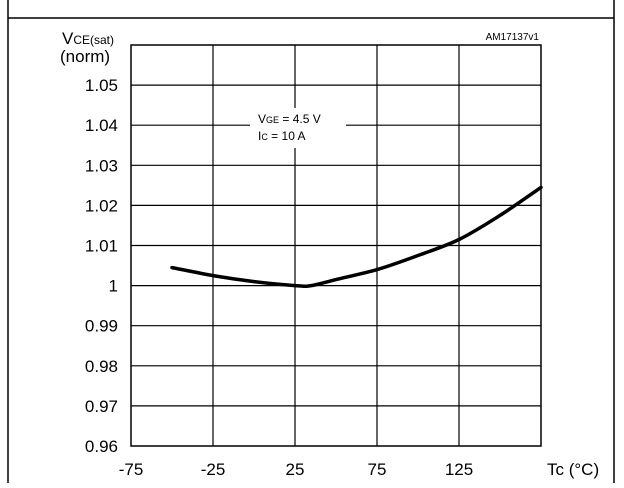 The width and height of the screenshot is (624, 488). I want to click on x-tick-label: 125, so click(459, 469).